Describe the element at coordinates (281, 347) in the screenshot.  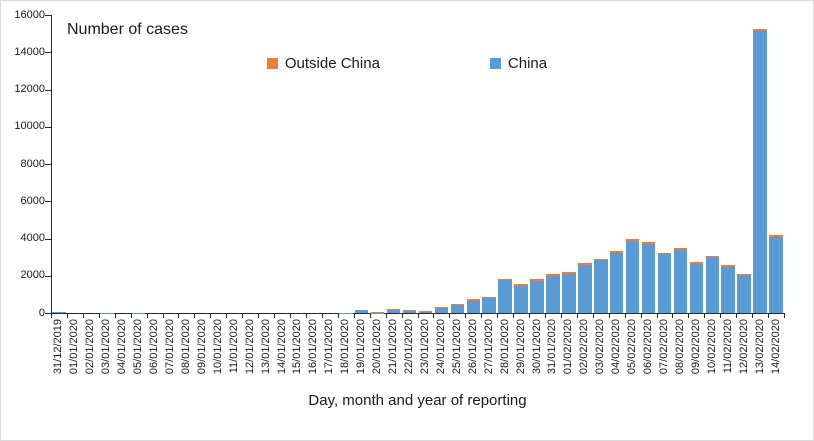
I see `x-axis-label: 14/01/2020` at that location.